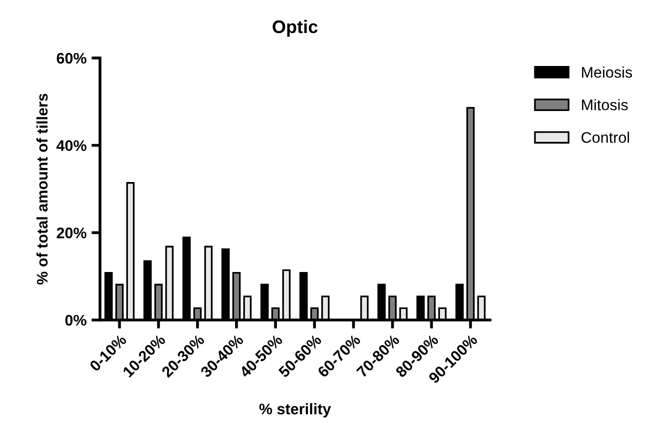 This screenshot has width=653, height=437. What do you see at coordinates (71, 146) in the screenshot?
I see `y-tick-label: 40%` at bounding box center [71, 146].